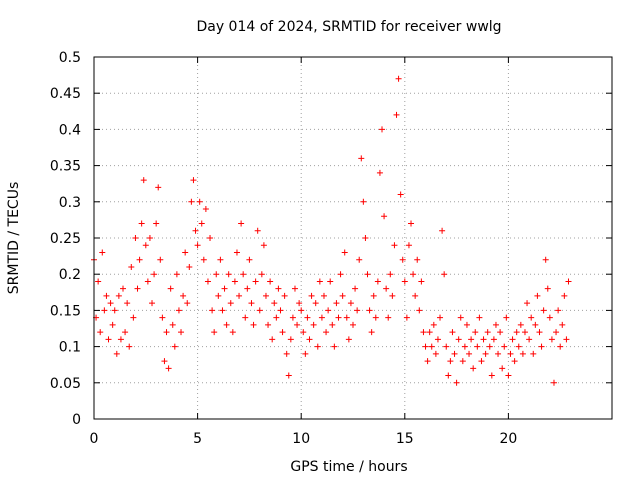 Image resolution: width=640 pixels, height=480 pixels. I want to click on x-tick-label: 5, so click(197, 439).